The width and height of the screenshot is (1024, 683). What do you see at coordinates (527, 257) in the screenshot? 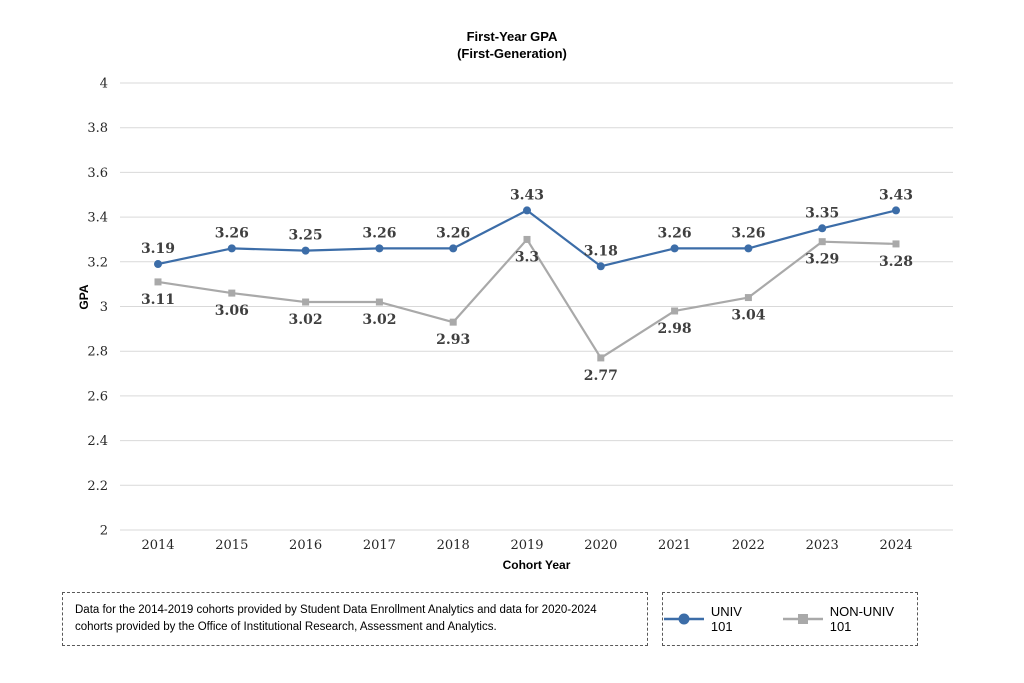
I see `data-point-label: 3.3` at bounding box center [527, 257].